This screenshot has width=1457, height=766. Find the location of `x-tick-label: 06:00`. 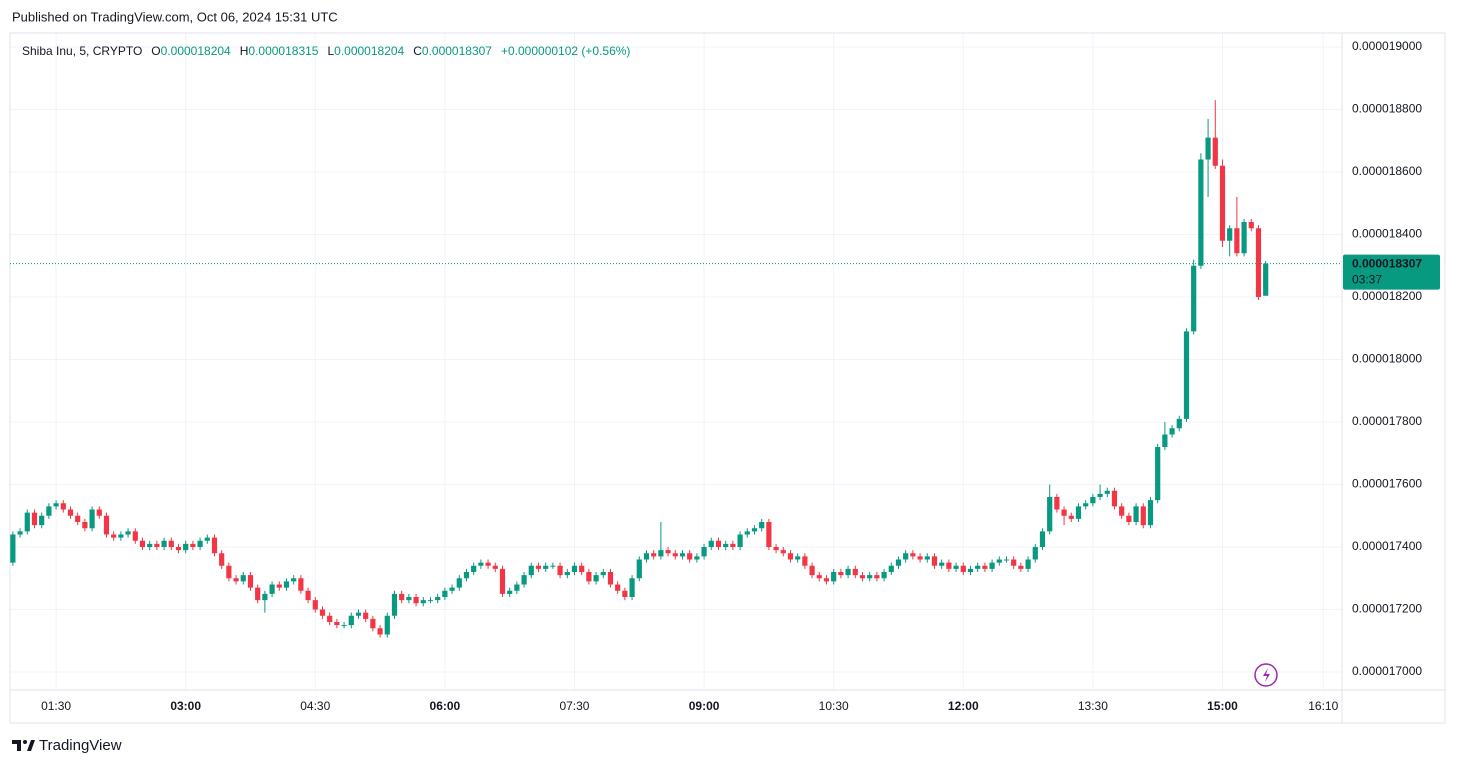

x-tick-label: 06:00 is located at coordinates (445, 706).